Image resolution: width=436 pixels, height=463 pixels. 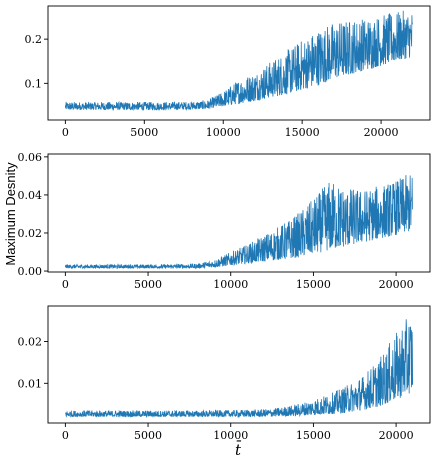 I want to click on y-axis-label: Maximum Desnity, so click(x=10, y=214).